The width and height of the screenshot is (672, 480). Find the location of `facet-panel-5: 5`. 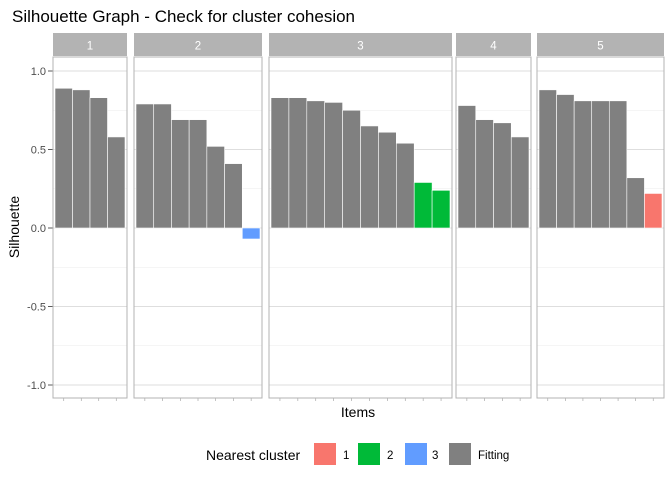

facet-panel-5: 5 is located at coordinates (600, 217).